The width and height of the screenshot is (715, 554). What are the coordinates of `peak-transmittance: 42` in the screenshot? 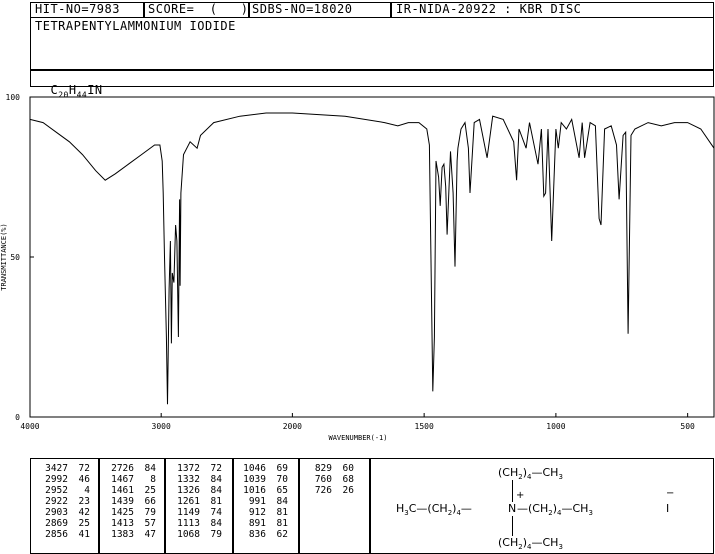 It's located at (84, 512).